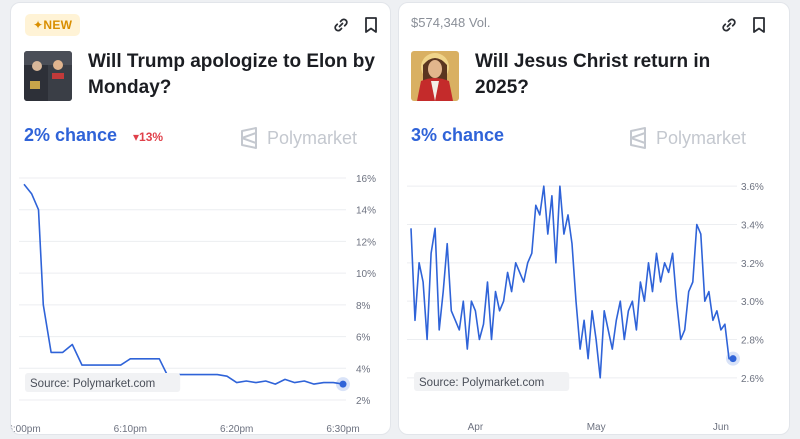  I want to click on market-title-line-2: 2025?, so click(502, 87).